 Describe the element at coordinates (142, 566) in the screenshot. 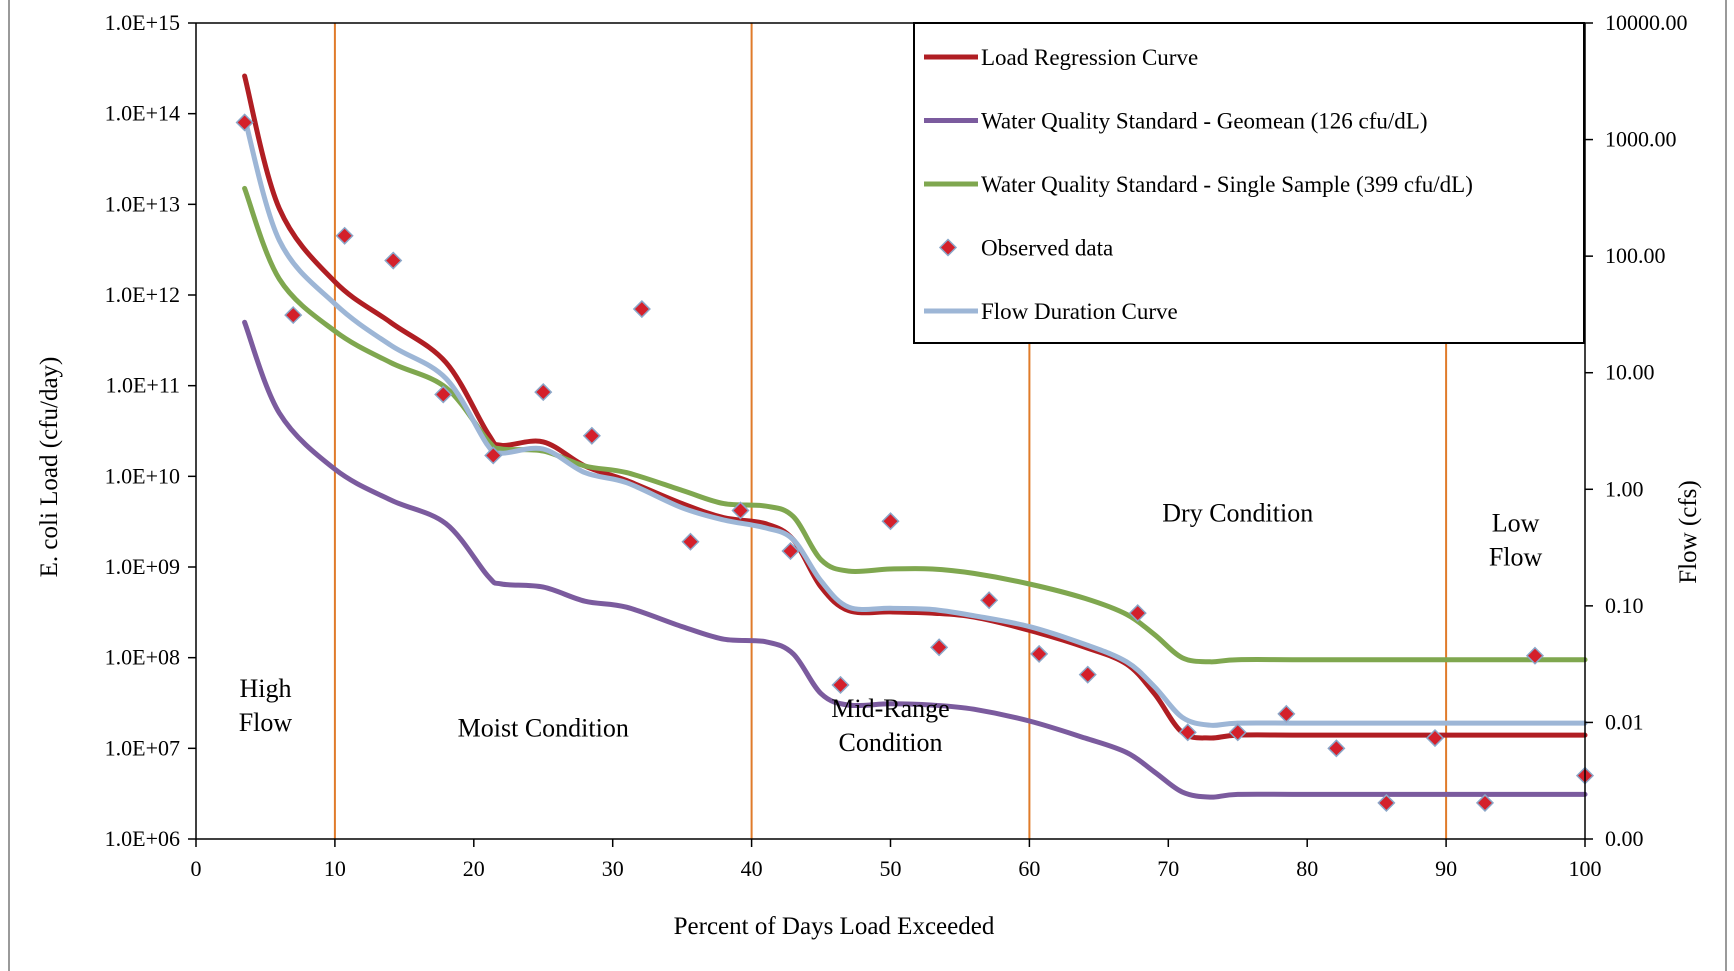

I see `y-tick-label: 1.0E+09` at that location.